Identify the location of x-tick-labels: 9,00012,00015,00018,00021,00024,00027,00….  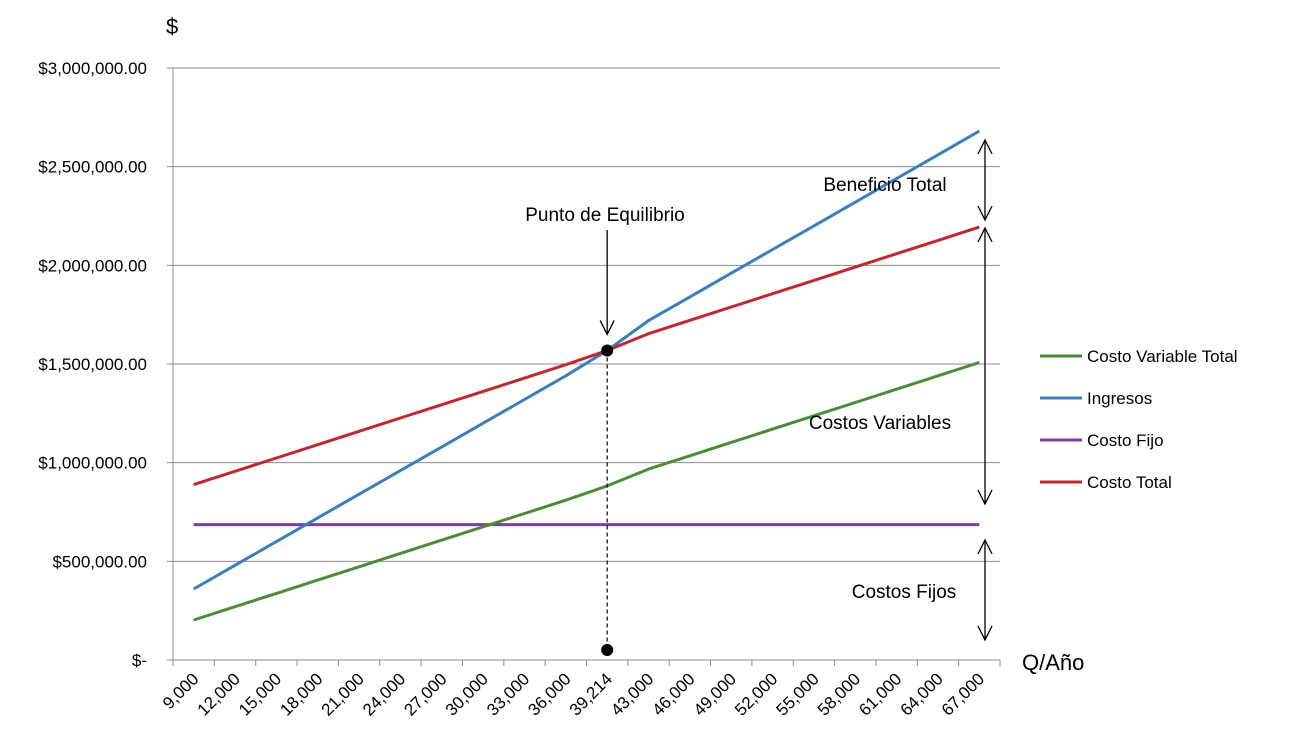
(573, 694).